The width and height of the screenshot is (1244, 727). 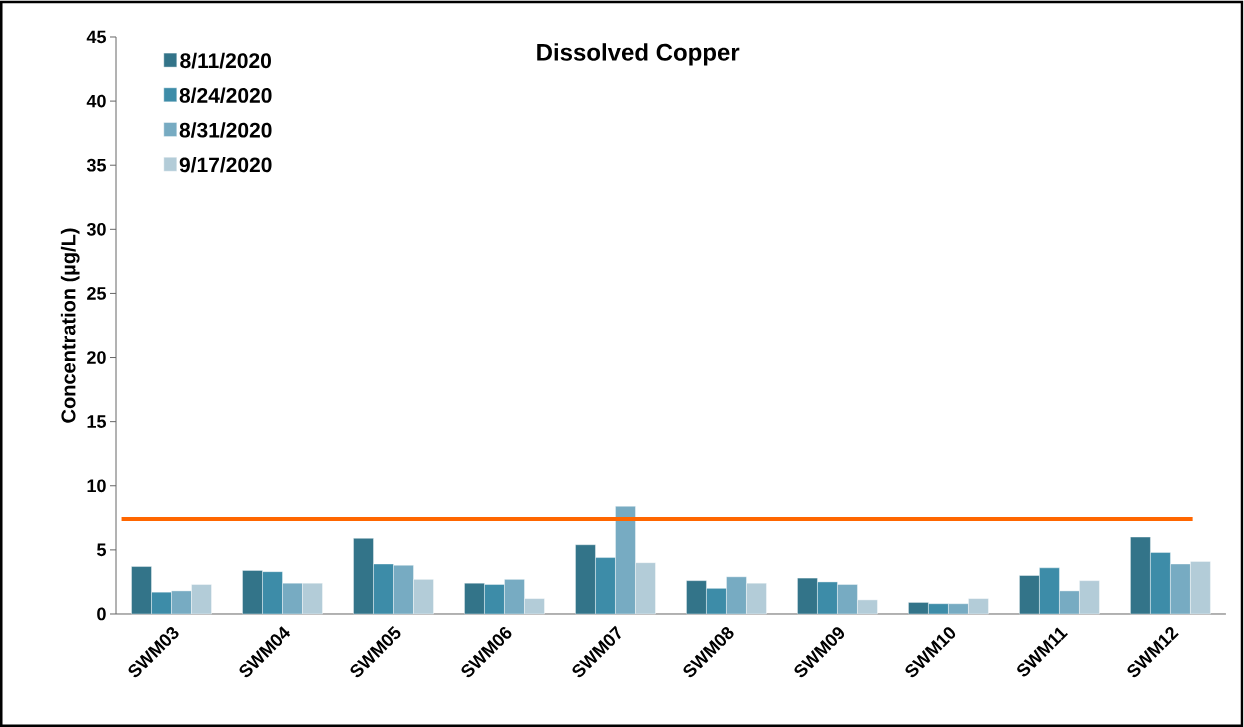 What do you see at coordinates (225, 130) in the screenshot?
I see `legend-label: 8/31/2020` at bounding box center [225, 130].